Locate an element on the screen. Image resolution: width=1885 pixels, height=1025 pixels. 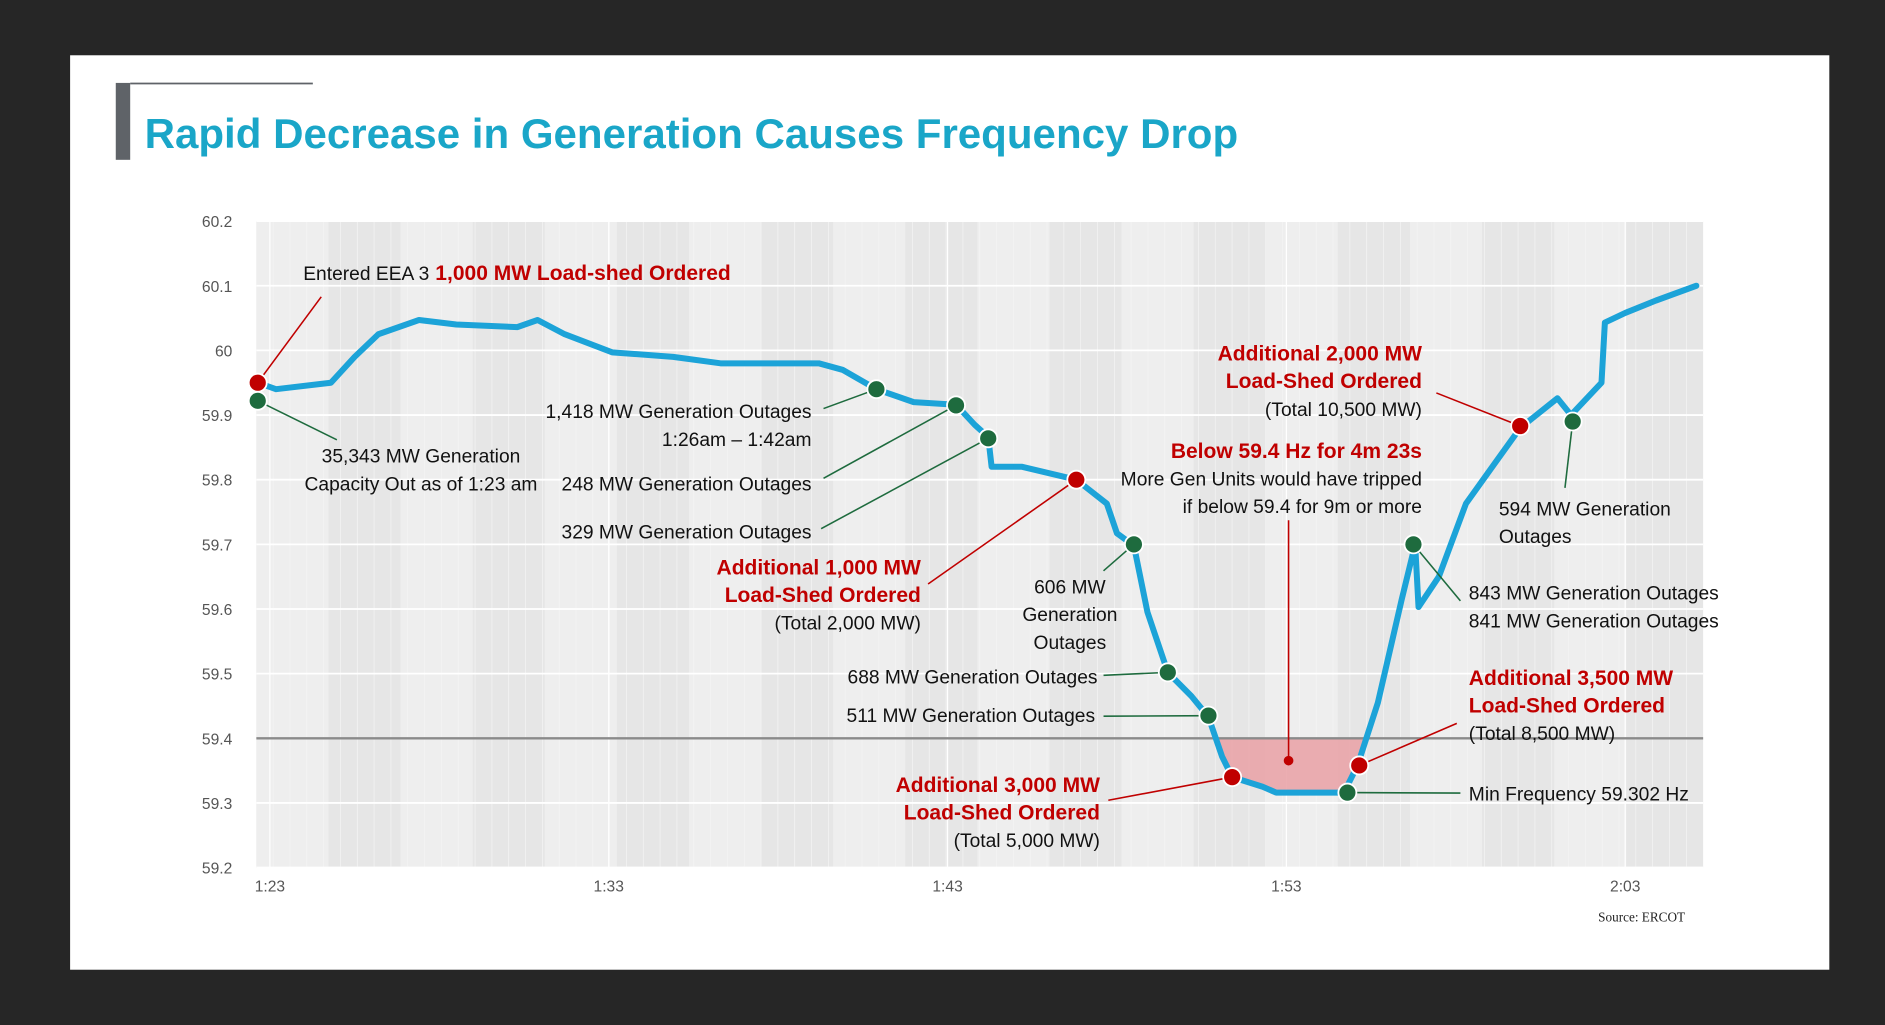
annotation: Additional 3,000 MW is located at coordinates (998, 785).